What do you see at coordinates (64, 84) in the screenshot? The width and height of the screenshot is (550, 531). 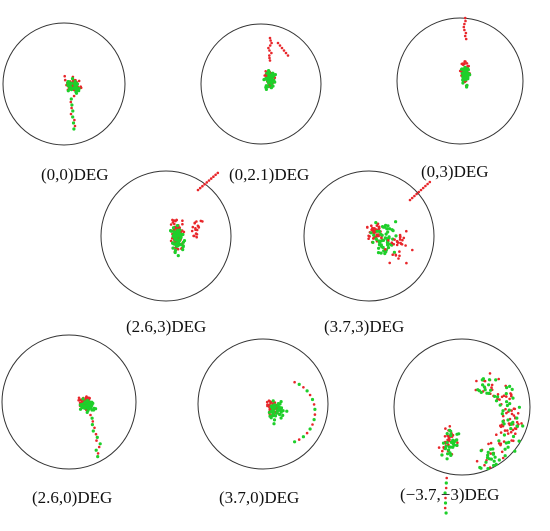 I see `p00-field-circle` at bounding box center [64, 84].